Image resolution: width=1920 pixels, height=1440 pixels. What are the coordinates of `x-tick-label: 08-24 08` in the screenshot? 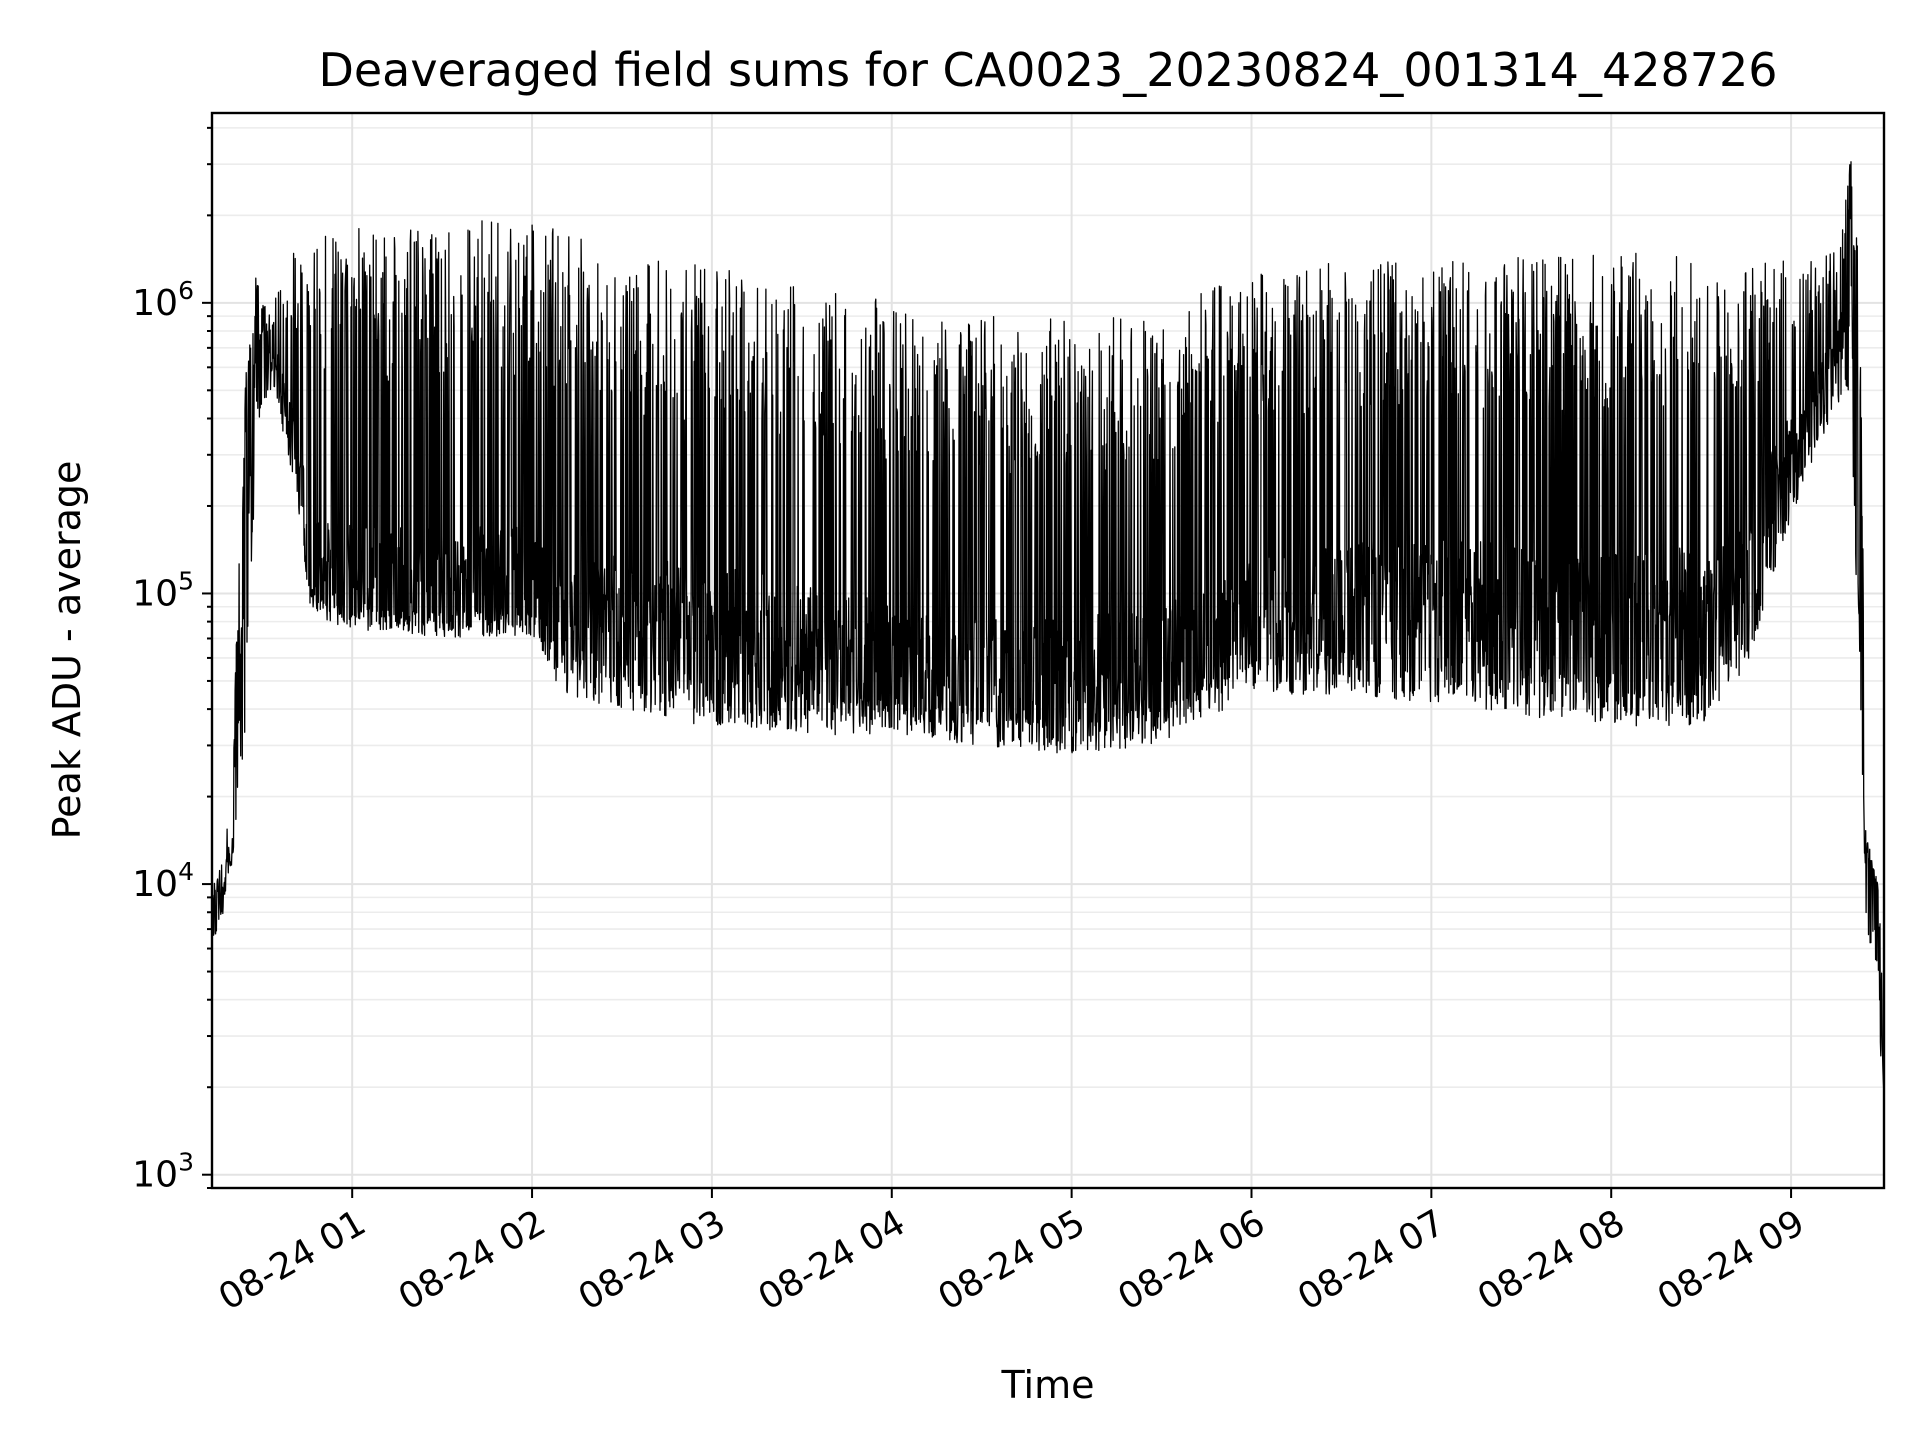 It's located at (1551, 1260).